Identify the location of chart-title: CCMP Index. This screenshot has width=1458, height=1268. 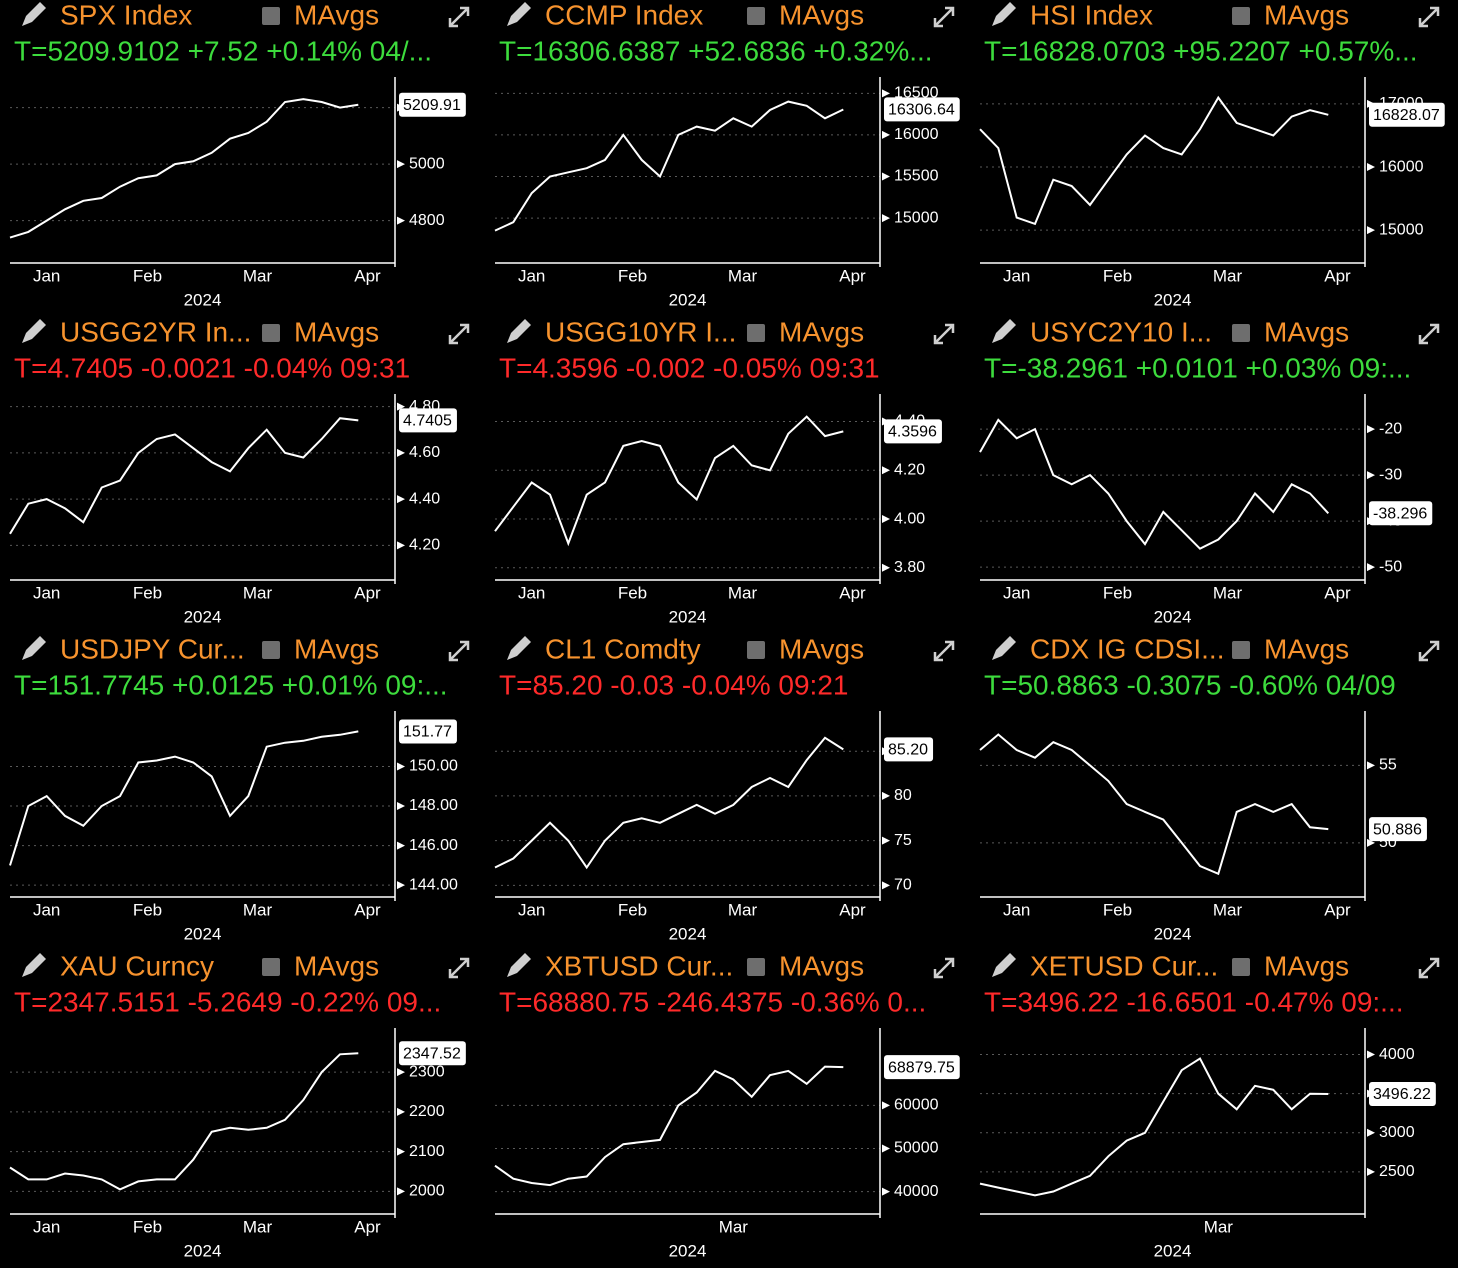
(624, 15).